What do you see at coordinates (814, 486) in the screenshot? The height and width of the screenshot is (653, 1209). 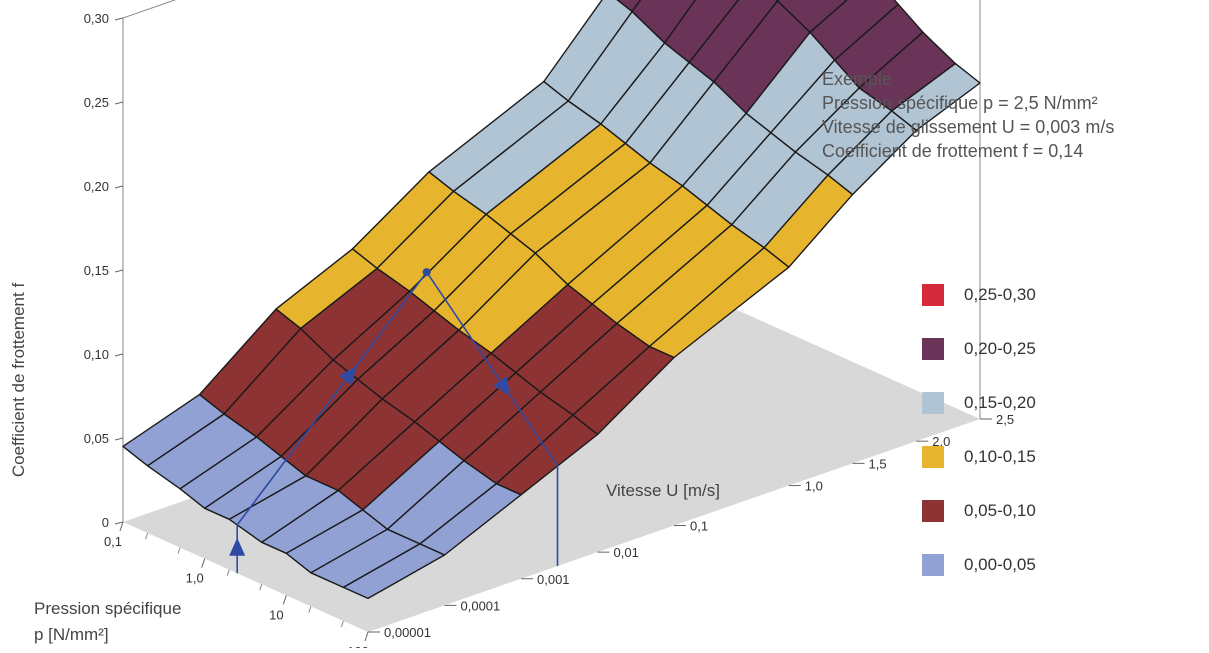 I see `velocity-tick-label: 1,0` at bounding box center [814, 486].